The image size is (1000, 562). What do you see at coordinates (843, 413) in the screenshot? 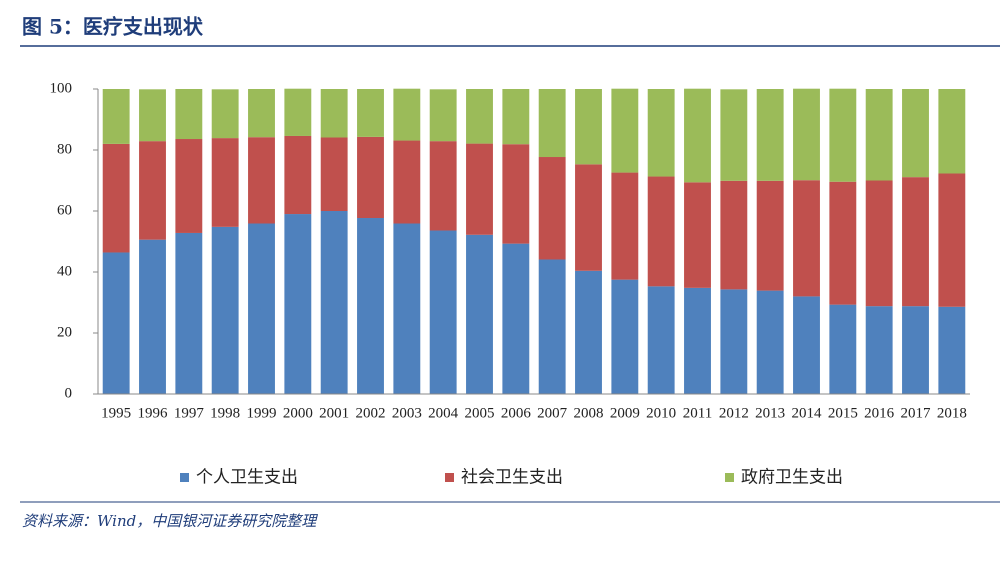
I see `x-tick-label: 2015` at bounding box center [843, 413].